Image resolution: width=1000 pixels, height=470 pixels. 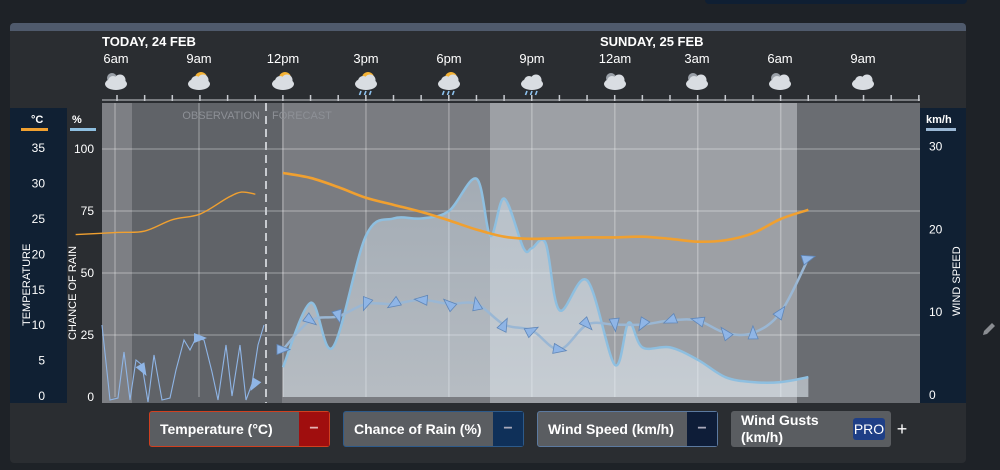 I want to click on legend-wind-label: Wind Speed (km/h), so click(x=611, y=429).